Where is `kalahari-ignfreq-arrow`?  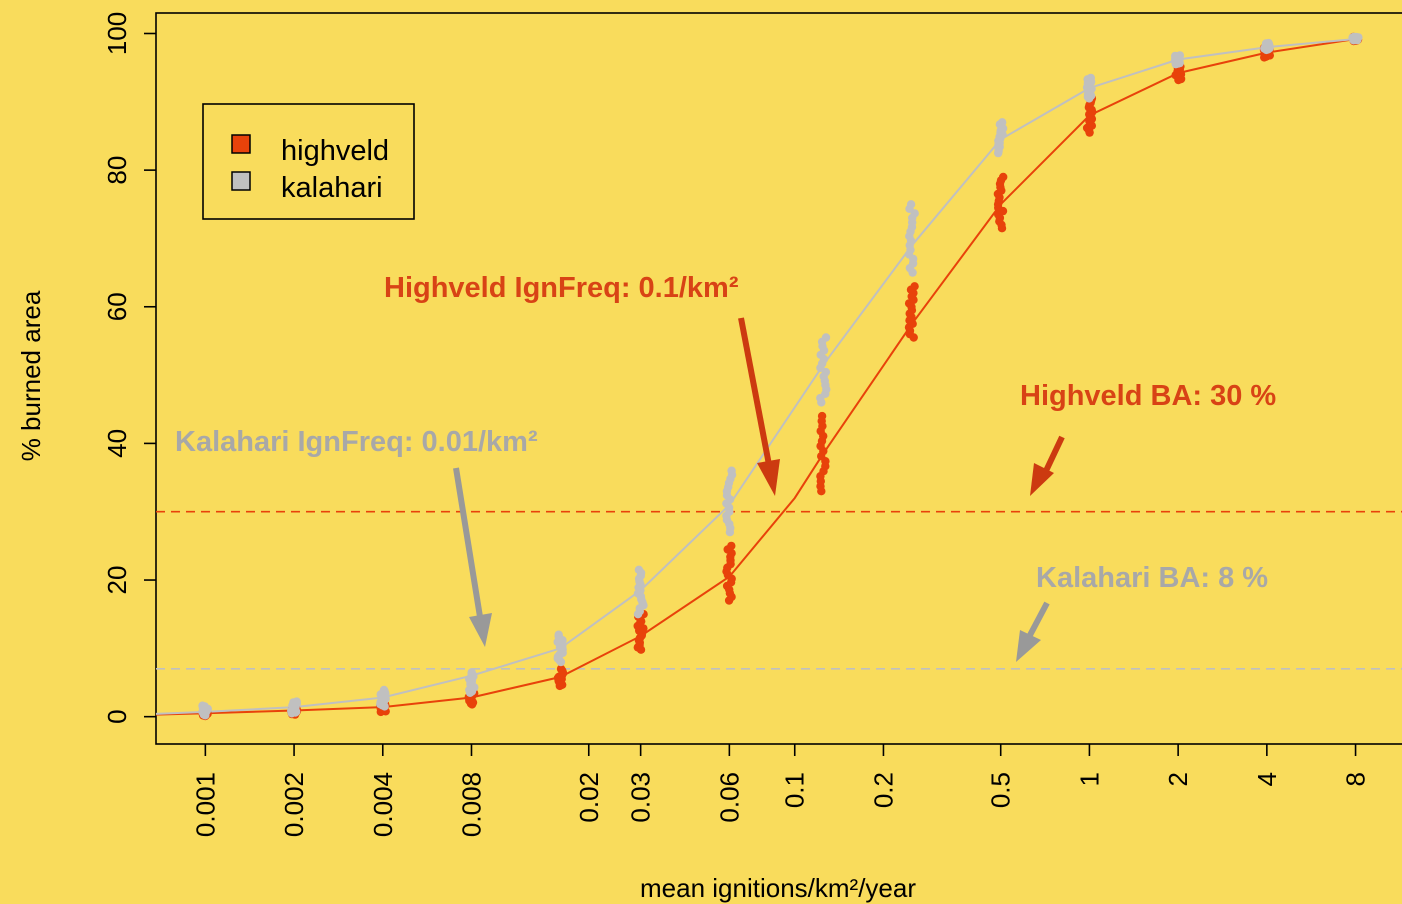 kalahari-ignfreq-arrow is located at coordinates (468, 545).